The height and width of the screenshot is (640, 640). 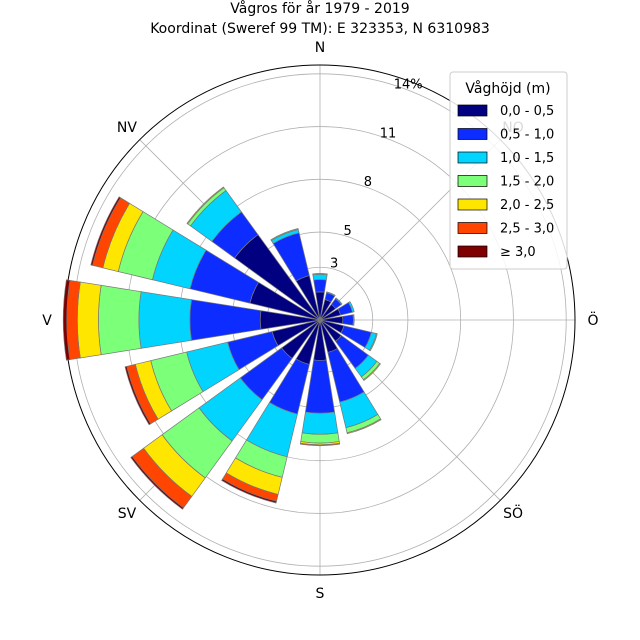 What do you see at coordinates (592, 320) in the screenshot?
I see `direction-label: Ö` at bounding box center [592, 320].